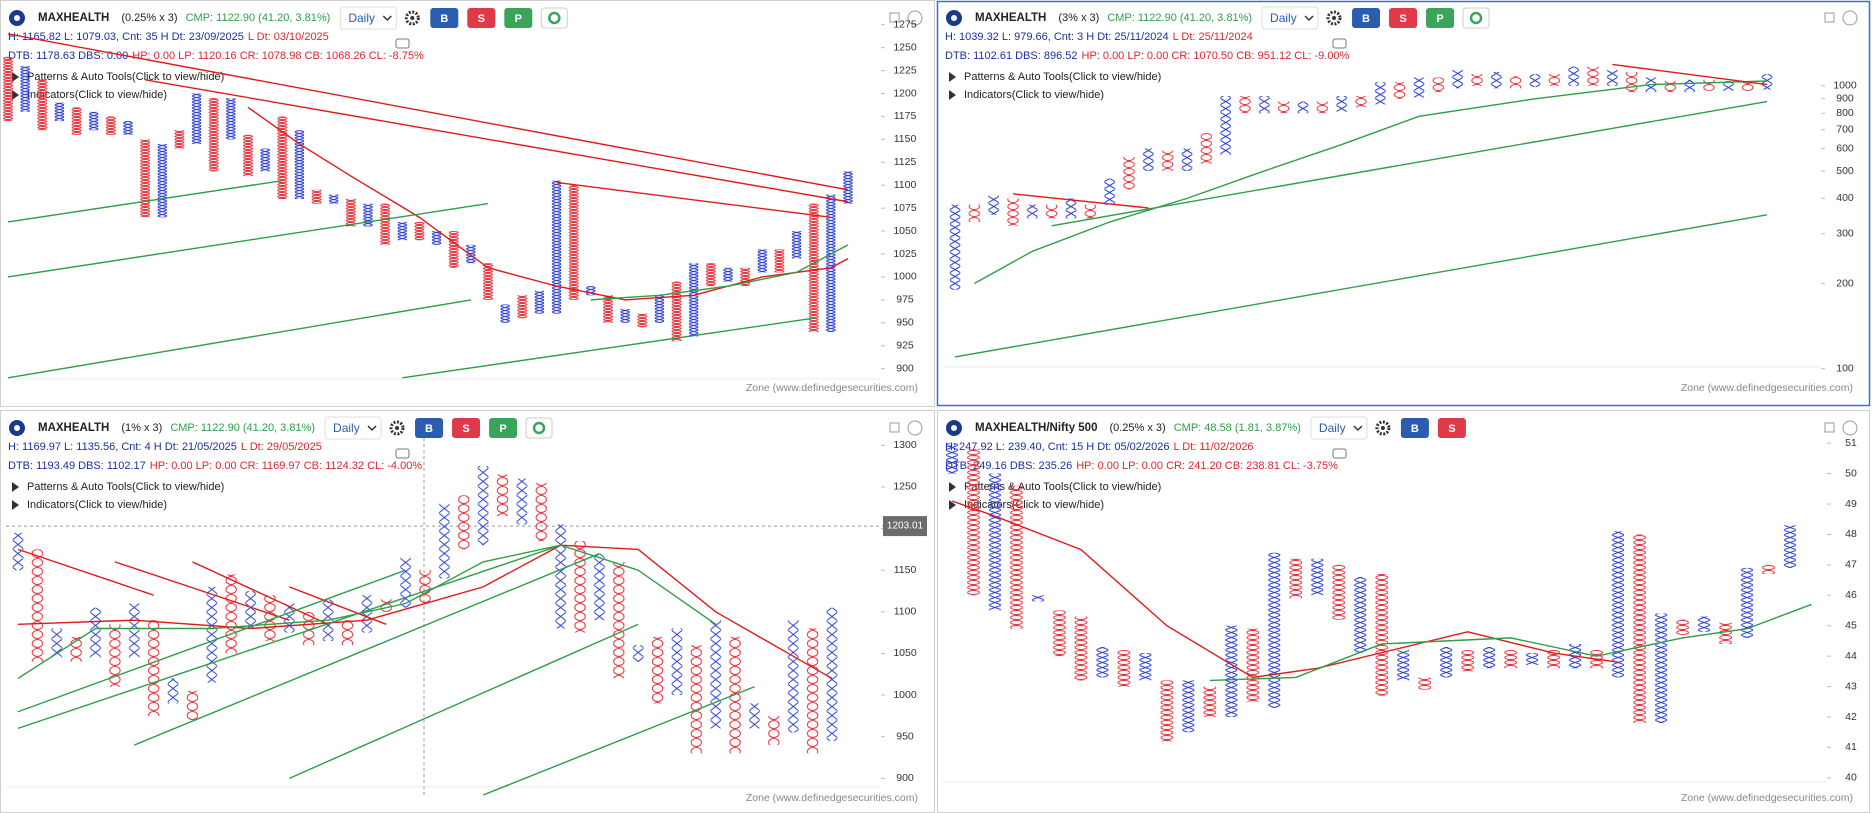 The height and width of the screenshot is (813, 1872). Describe the element at coordinates (1339, 43) in the screenshot. I see `comment-icon` at that location.